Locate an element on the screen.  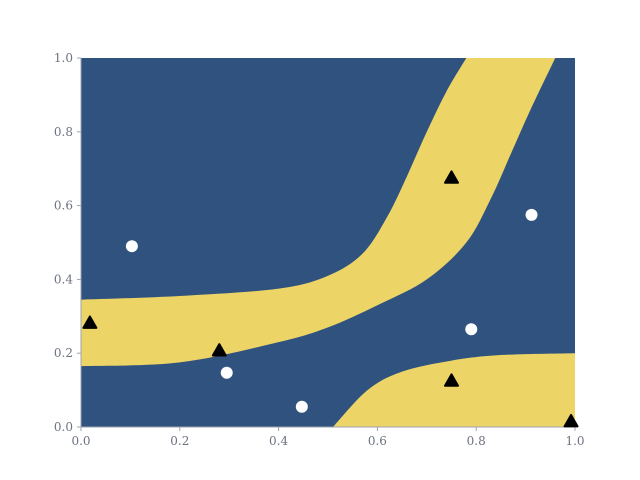
y-tick-label: 0.0 is located at coordinates (63, 427).